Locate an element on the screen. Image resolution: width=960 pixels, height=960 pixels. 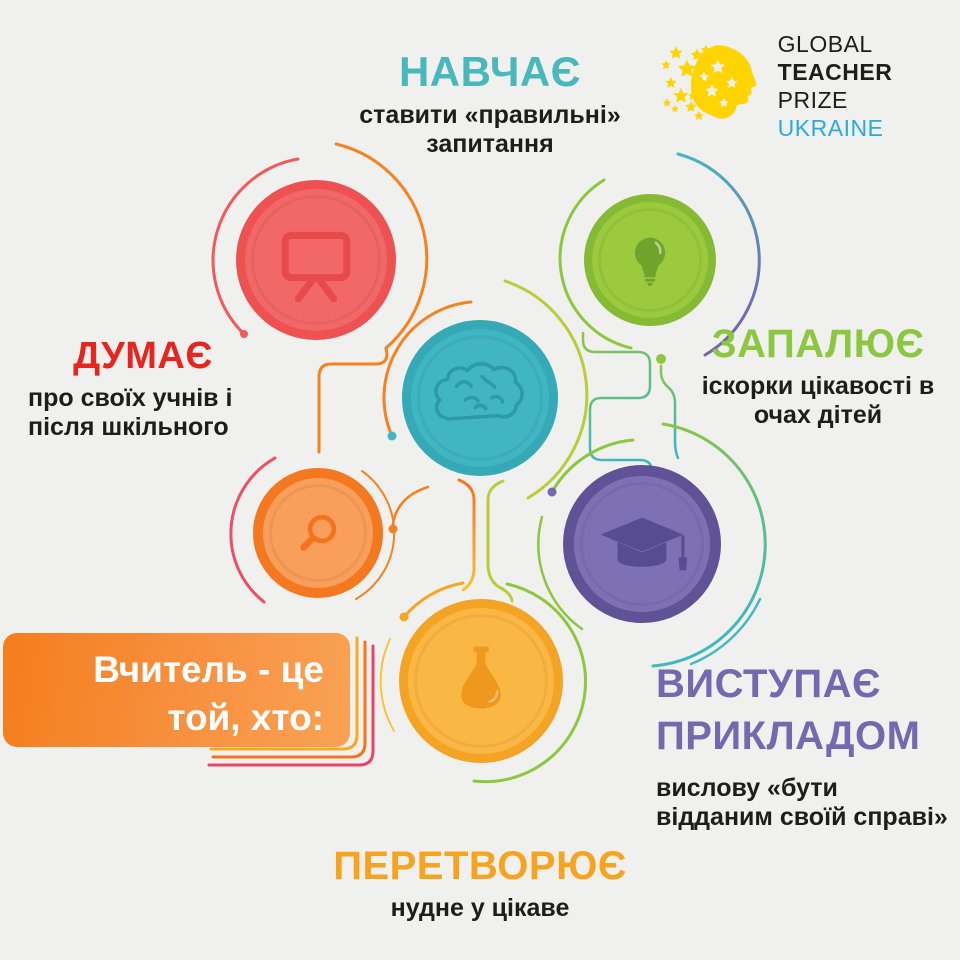
section-peretvoriuie-title: ПЕРЕТВОРЮЄ is located at coordinates (480, 866).